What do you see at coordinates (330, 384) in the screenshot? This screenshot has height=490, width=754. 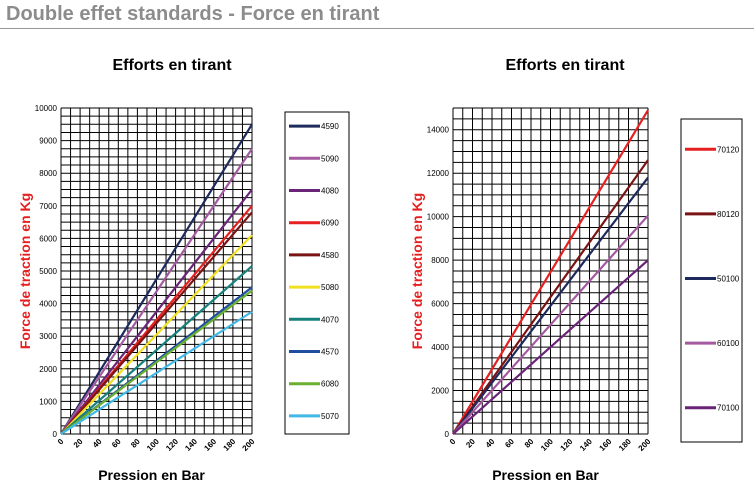 I see `legend-label: 6080` at bounding box center [330, 384].